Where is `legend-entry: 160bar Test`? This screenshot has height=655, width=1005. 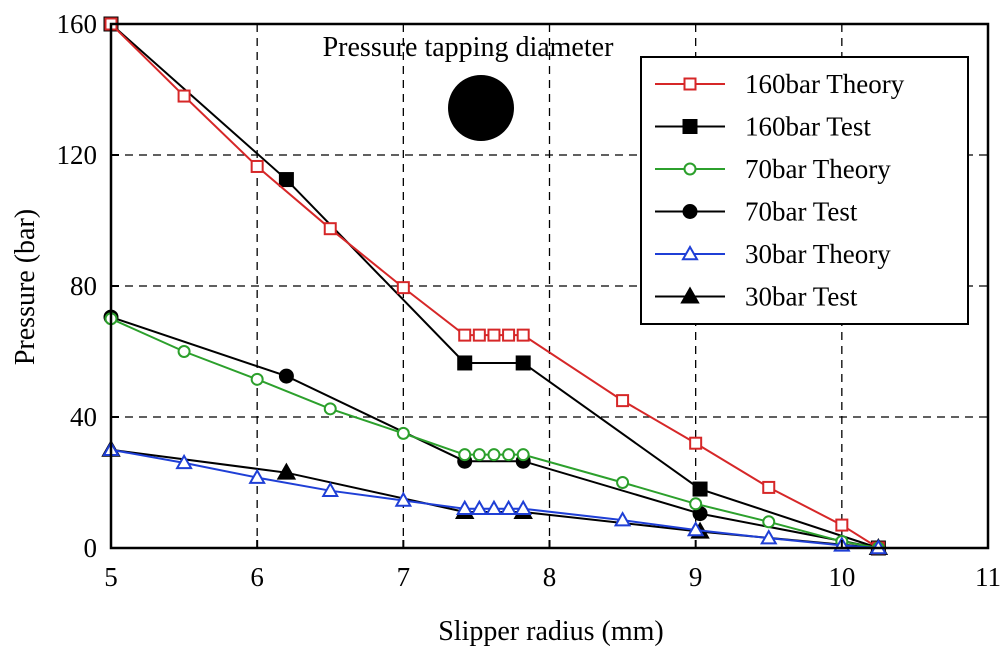
legend-entry: 160bar Test is located at coordinates (763, 127).